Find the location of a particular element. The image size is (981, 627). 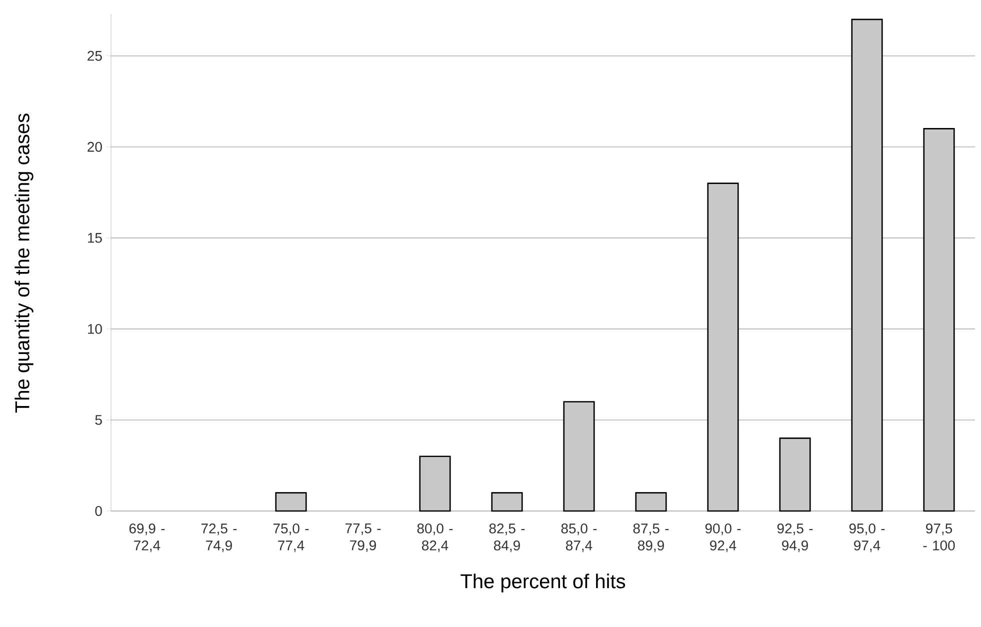

y-tick-label: 20 is located at coordinates (95, 147).